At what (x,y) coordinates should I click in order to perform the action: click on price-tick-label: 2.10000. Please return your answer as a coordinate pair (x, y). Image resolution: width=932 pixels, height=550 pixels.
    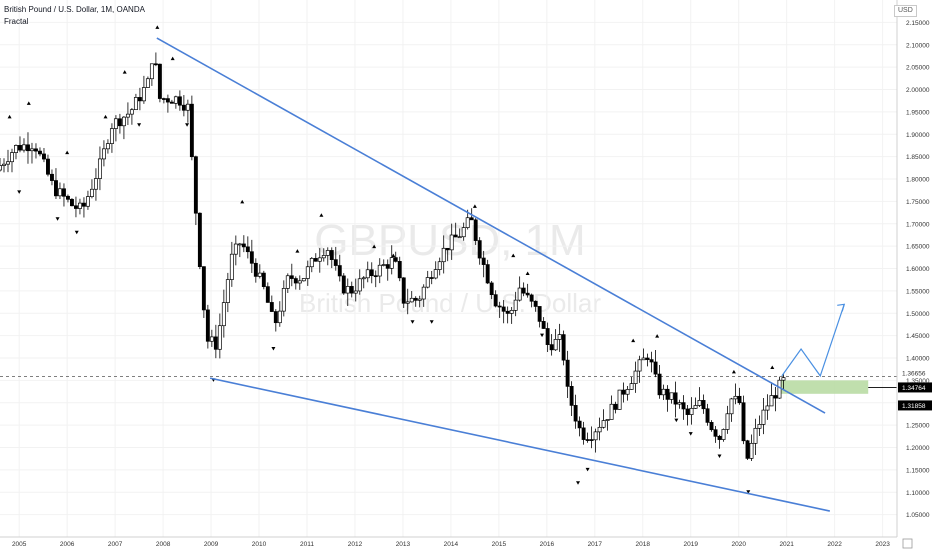
    Looking at the image, I should click on (918, 45).